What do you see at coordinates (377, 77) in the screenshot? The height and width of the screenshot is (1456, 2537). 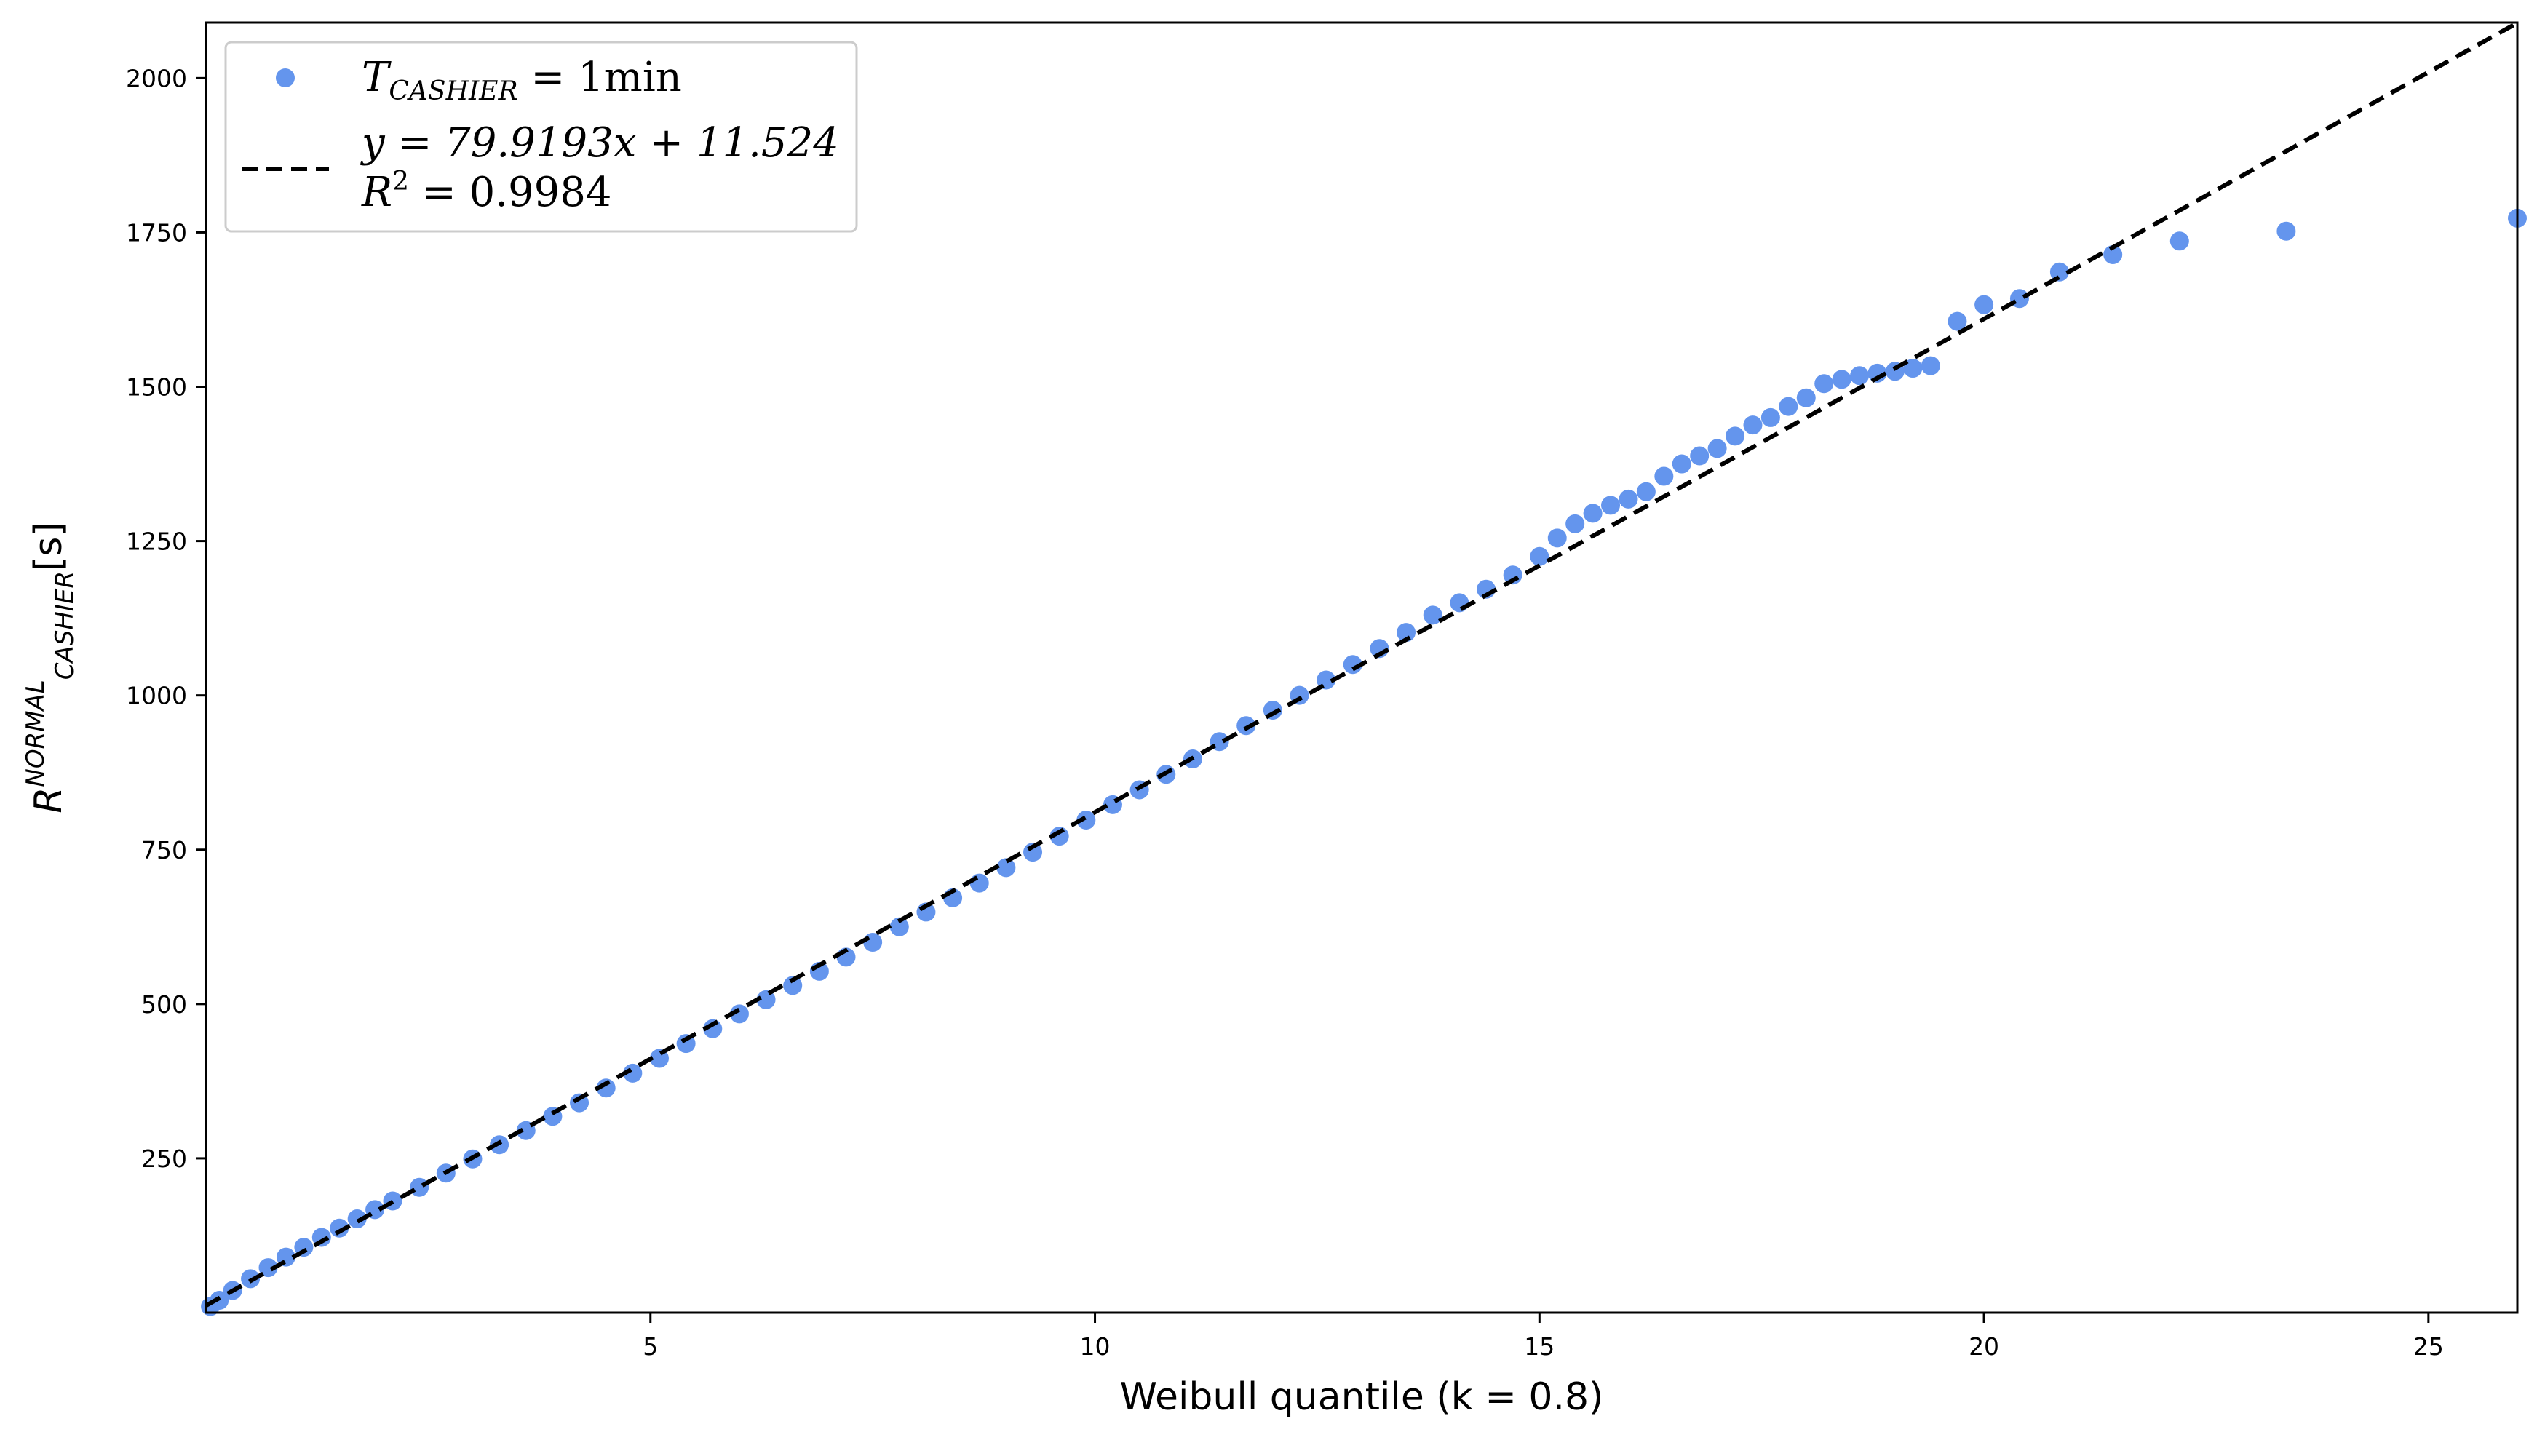 I see `legend-label-points-main: T` at bounding box center [377, 77].